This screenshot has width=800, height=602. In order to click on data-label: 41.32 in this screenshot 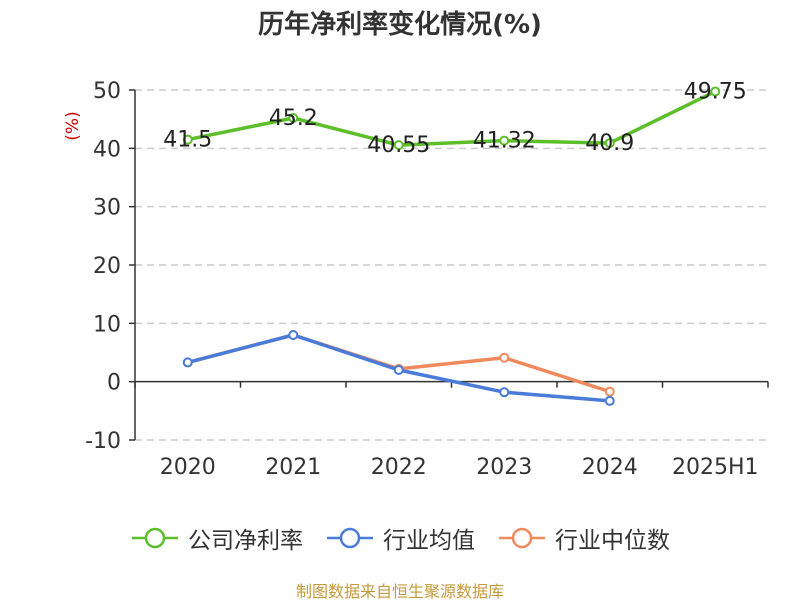, I will do `click(504, 141)`.